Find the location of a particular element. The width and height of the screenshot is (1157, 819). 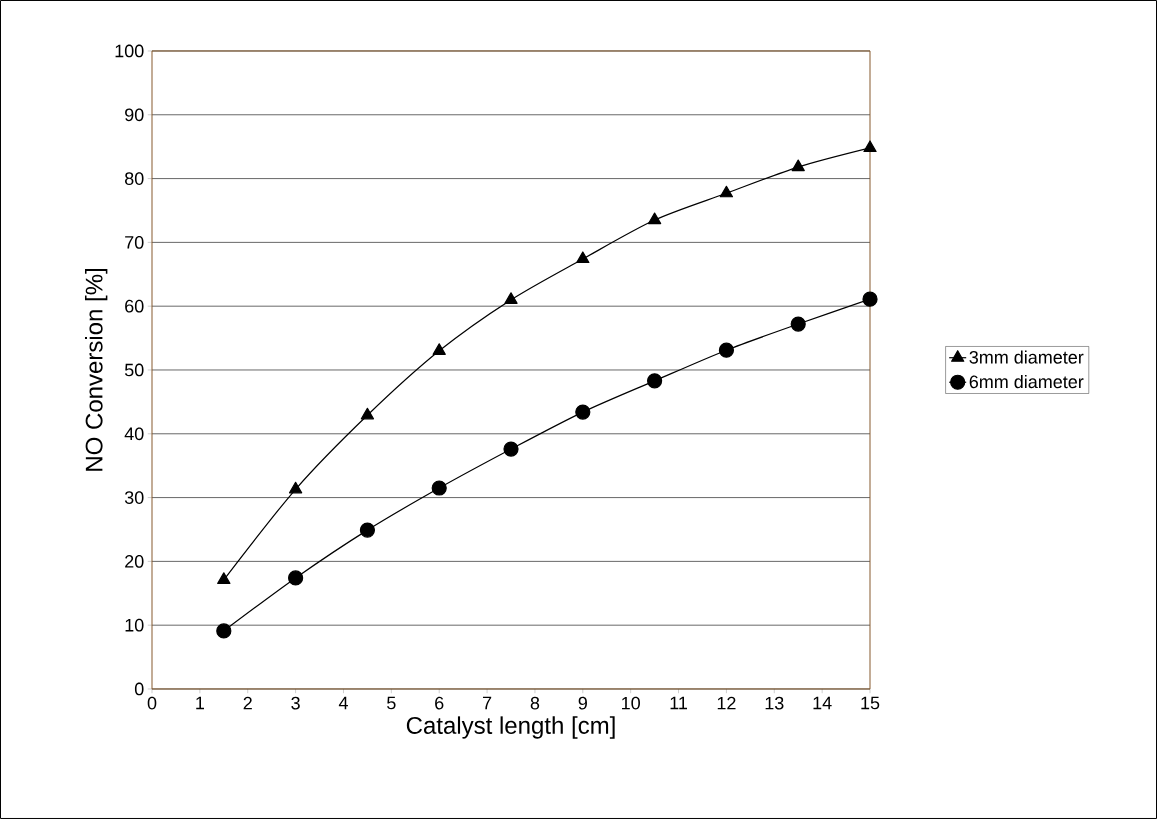

x-tick-label: 10 is located at coordinates (631, 703).